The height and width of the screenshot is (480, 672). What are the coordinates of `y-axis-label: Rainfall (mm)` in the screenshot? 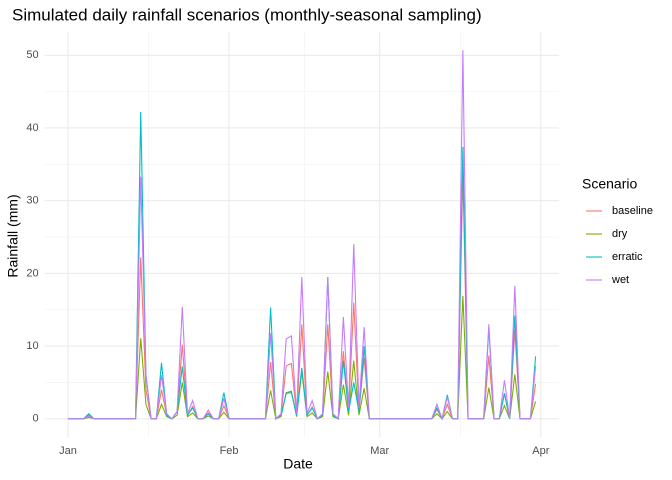 It's located at (13, 235).